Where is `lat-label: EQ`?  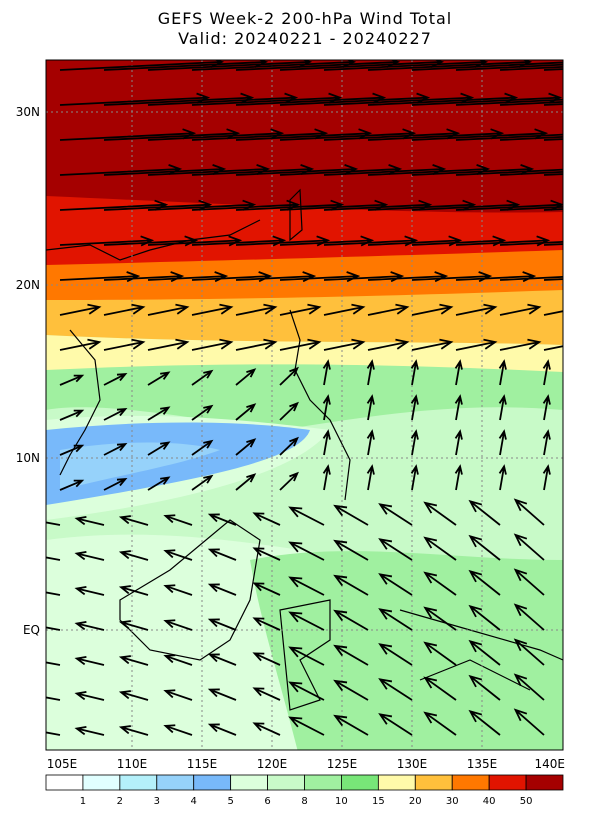
lat-label: EQ is located at coordinates (31, 630).